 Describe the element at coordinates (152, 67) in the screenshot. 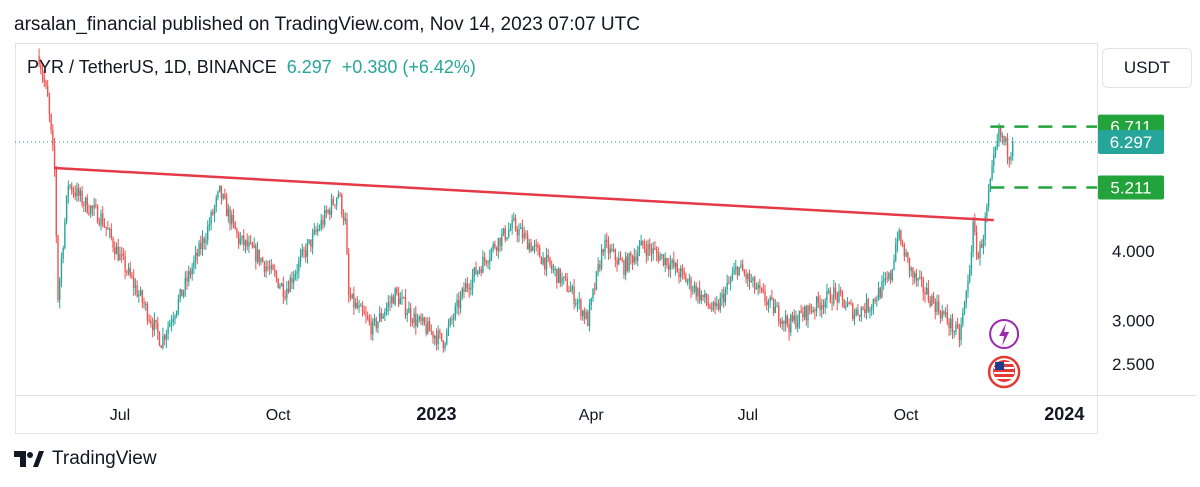

I see `legend-symbol: PYR / TetherUS, 1D, BINANCE` at that location.